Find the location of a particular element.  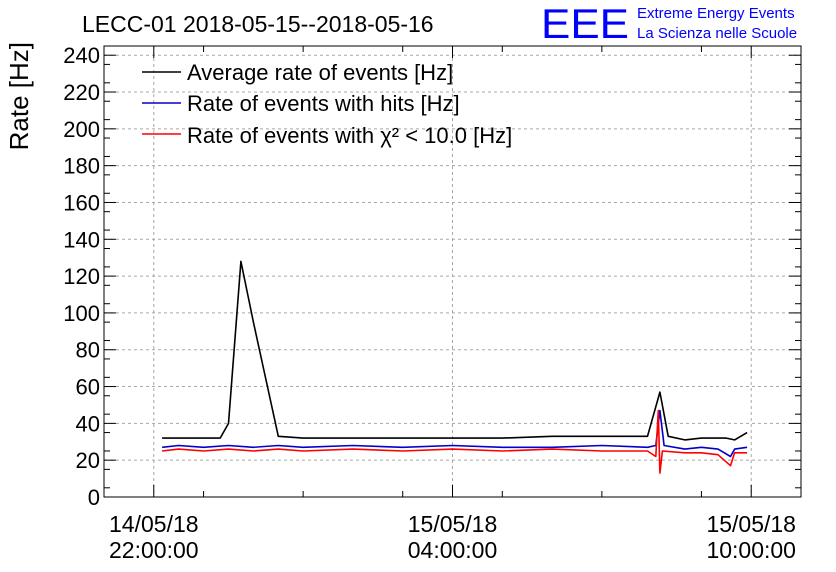

y-tick-label: 120 is located at coordinates (81, 276).